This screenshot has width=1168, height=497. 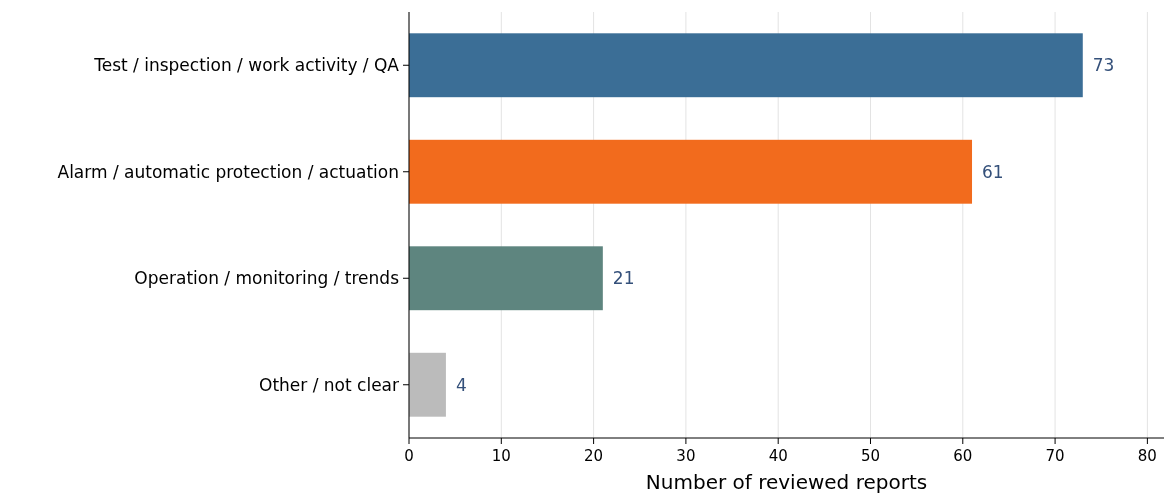 I want to click on x-tick-label: 40, so click(x=778, y=456).